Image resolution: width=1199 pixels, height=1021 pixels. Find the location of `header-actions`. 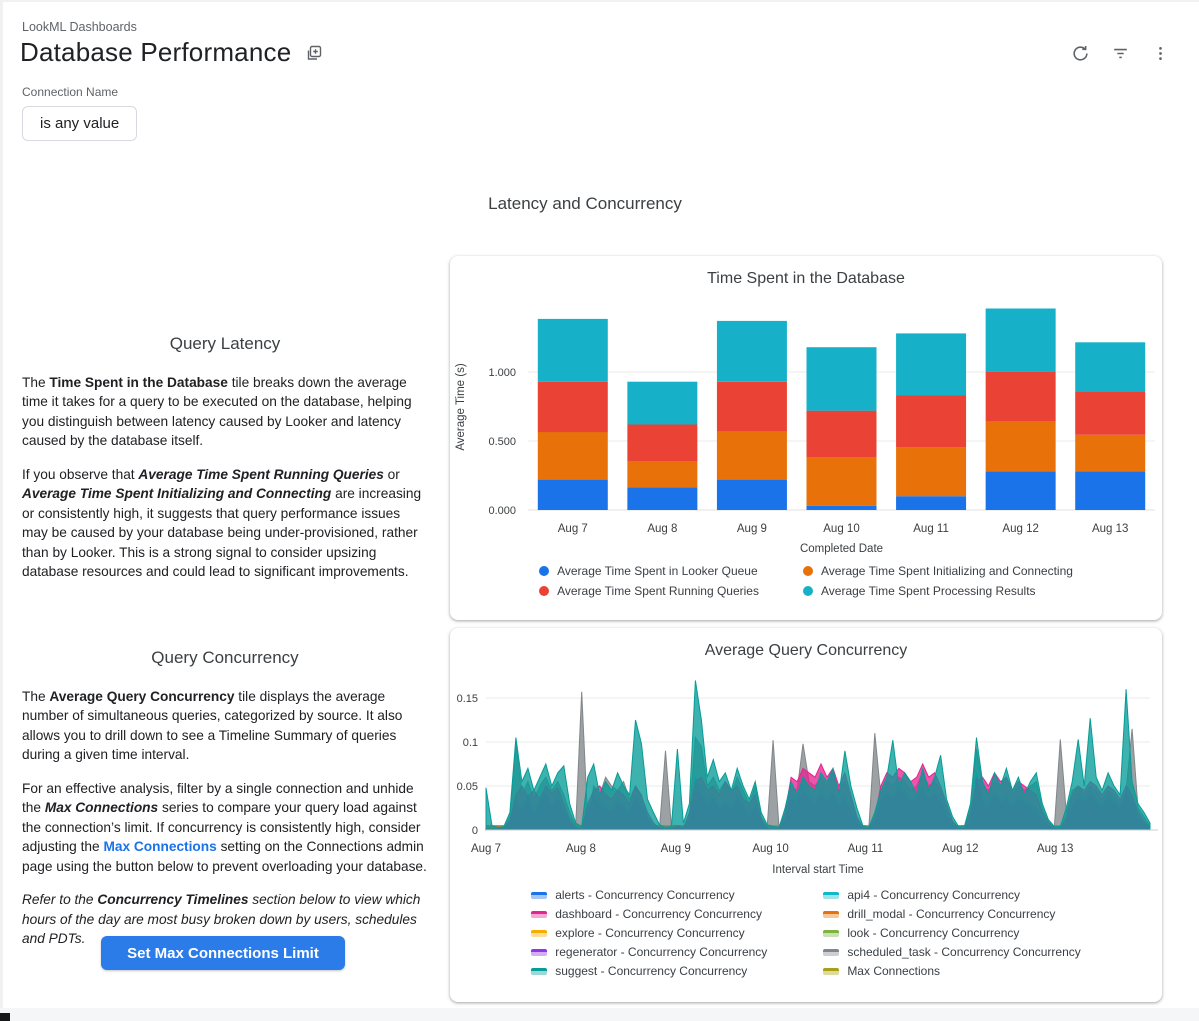

header-actions is located at coordinates (1120, 53).